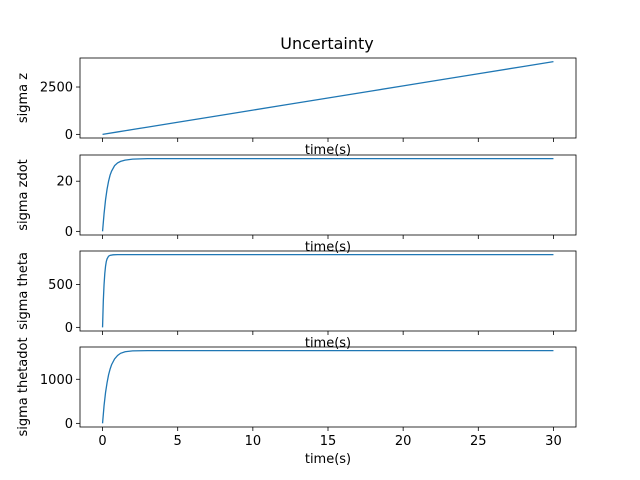  Describe the element at coordinates (553, 441) in the screenshot. I see `x-tick-label: 30` at that location.